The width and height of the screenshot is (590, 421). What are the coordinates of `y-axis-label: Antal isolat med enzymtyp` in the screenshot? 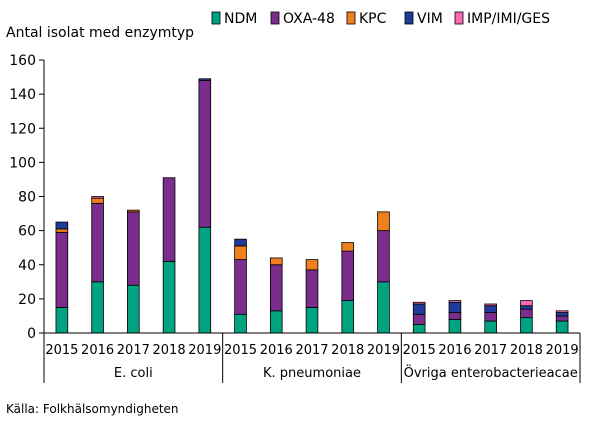 It's located at (100, 33).